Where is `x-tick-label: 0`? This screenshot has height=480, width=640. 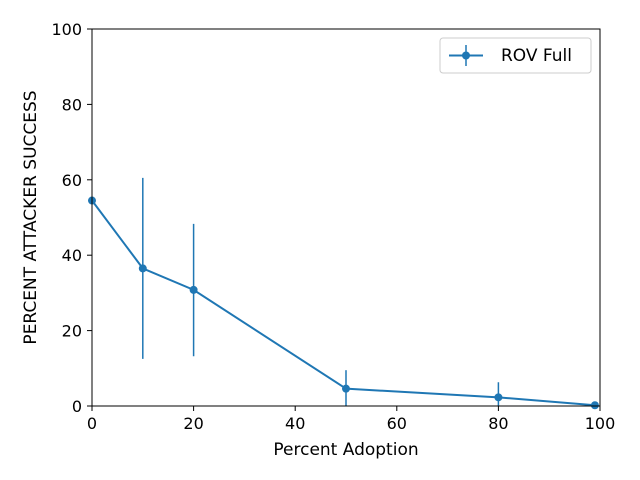
x-tick-label: 0 is located at coordinates (92, 423).